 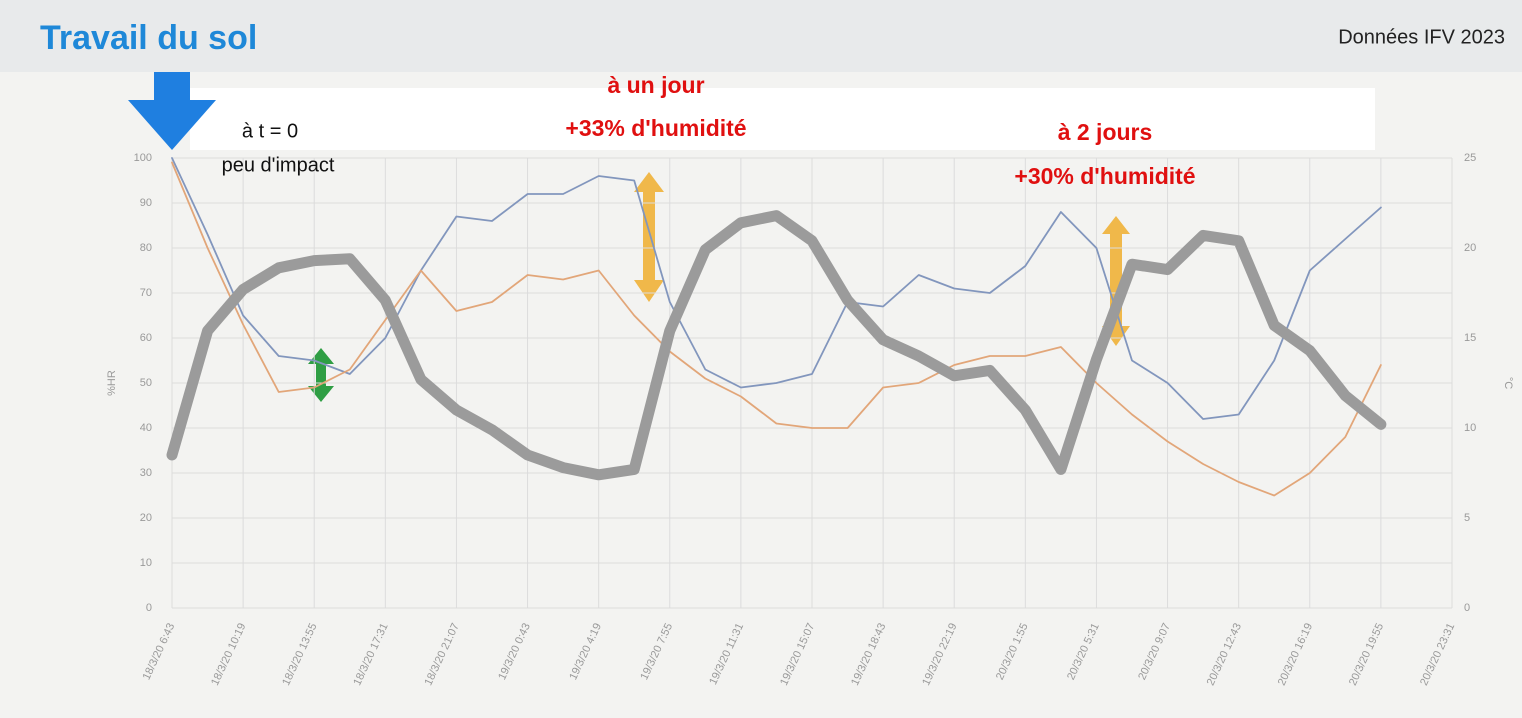 I want to click on y2-tick-label: 0, so click(x=1467, y=608).